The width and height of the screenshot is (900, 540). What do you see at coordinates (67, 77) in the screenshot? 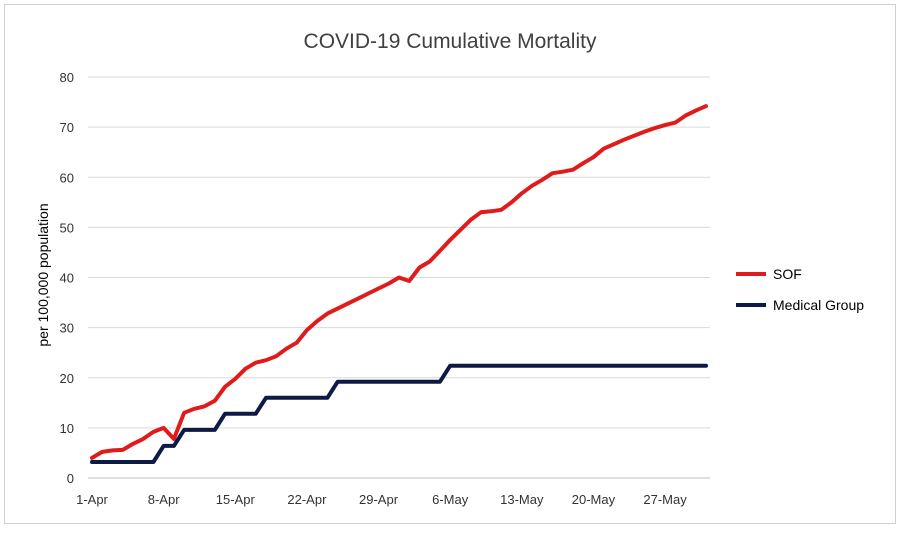
I see `y-tick-label: 80` at bounding box center [67, 77].